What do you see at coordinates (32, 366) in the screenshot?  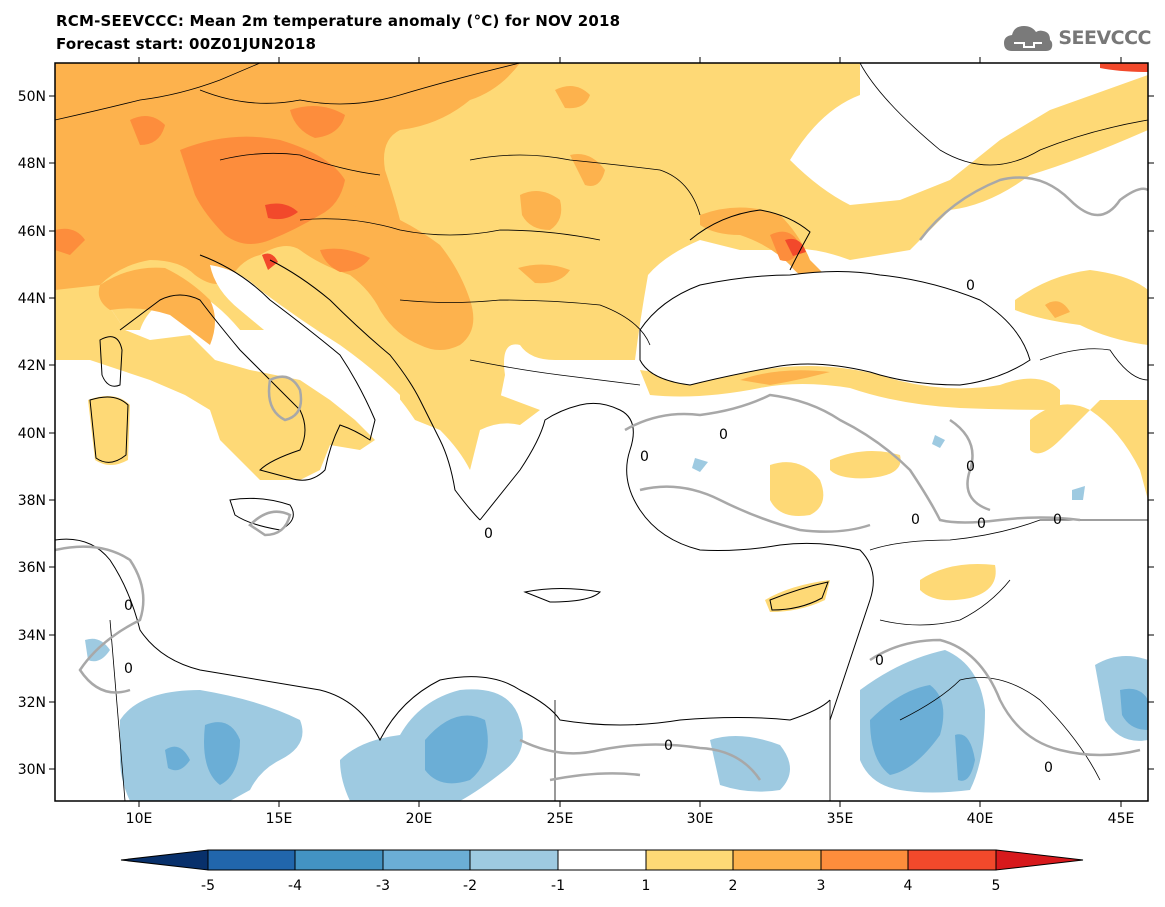 I see `lat-label: 42N` at bounding box center [32, 366].